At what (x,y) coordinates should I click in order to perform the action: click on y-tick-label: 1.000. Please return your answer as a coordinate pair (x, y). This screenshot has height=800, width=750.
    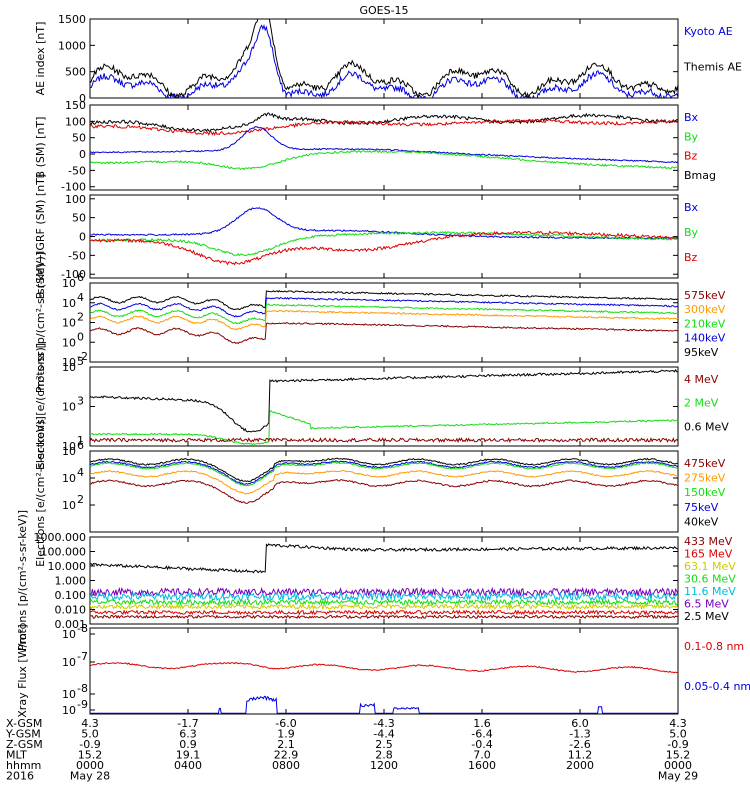
    Looking at the image, I should click on (71, 581).